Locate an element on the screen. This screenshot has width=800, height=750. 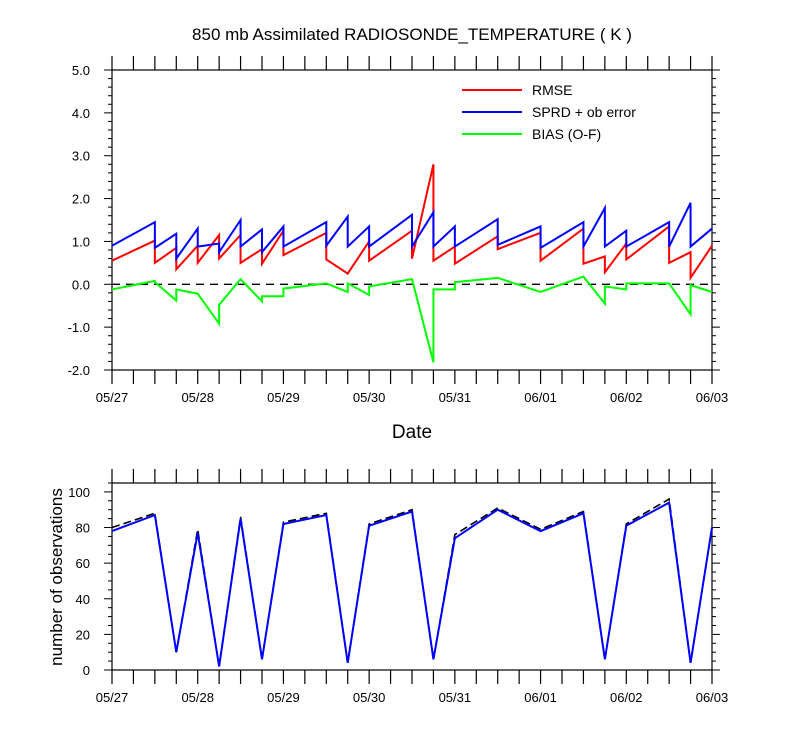
y-tick-label: 4.0 is located at coordinates (81, 113).